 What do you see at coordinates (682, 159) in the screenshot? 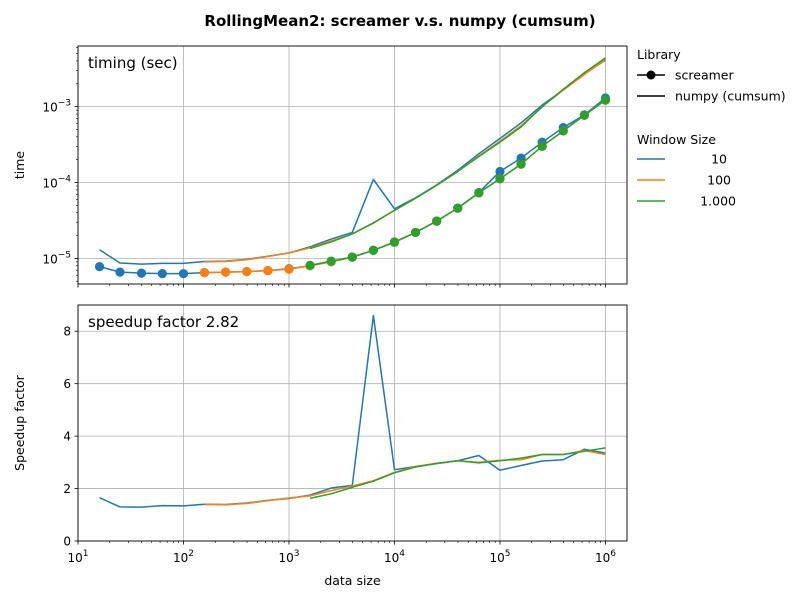
I see `legend-item-window-10: 10` at bounding box center [682, 159].